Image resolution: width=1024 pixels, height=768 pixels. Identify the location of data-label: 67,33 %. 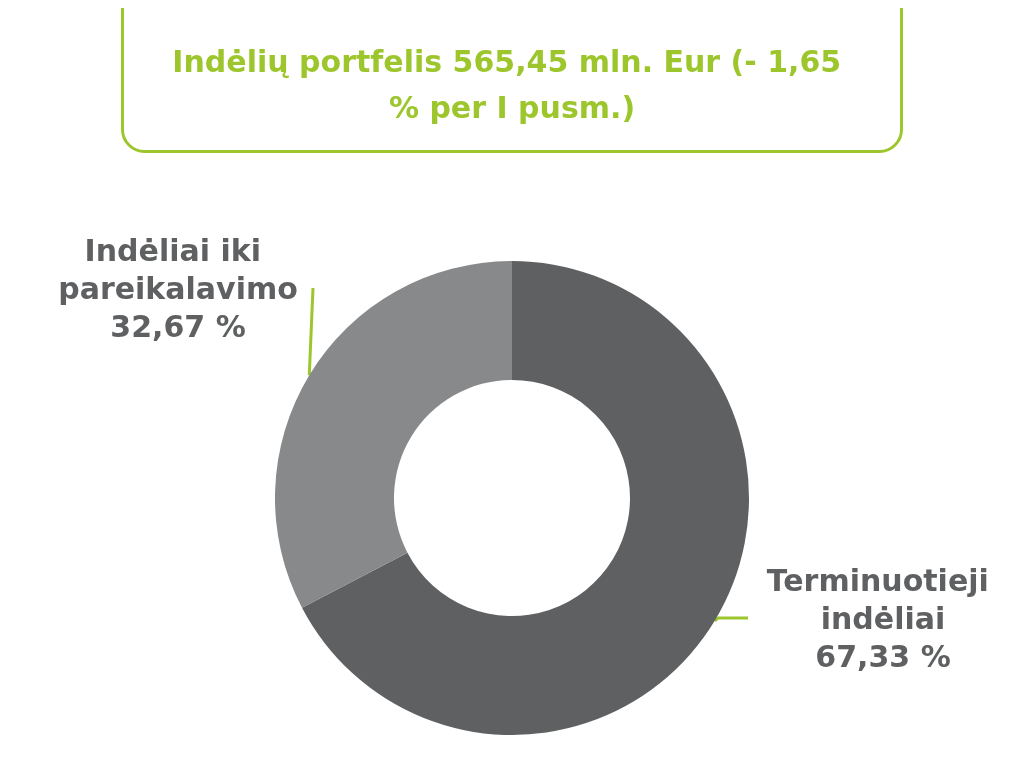
(883, 656).